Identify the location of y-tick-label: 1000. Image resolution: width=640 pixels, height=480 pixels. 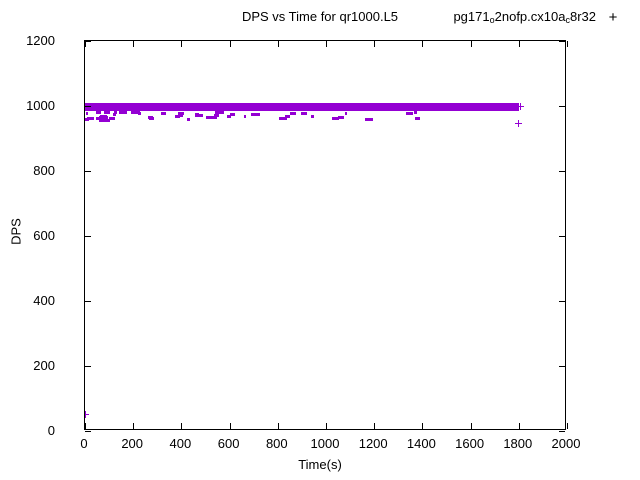
(40, 105).